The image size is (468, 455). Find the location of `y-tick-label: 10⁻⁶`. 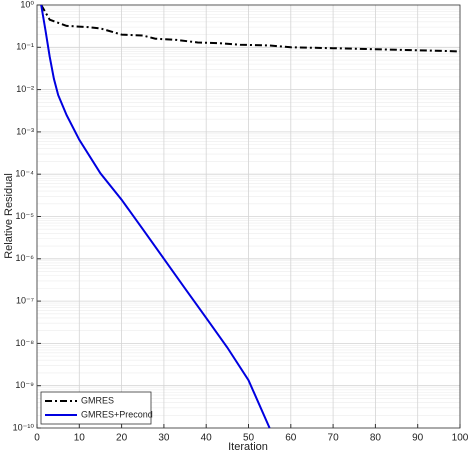

y-tick-label: 10⁻⁶ is located at coordinates (25, 258).